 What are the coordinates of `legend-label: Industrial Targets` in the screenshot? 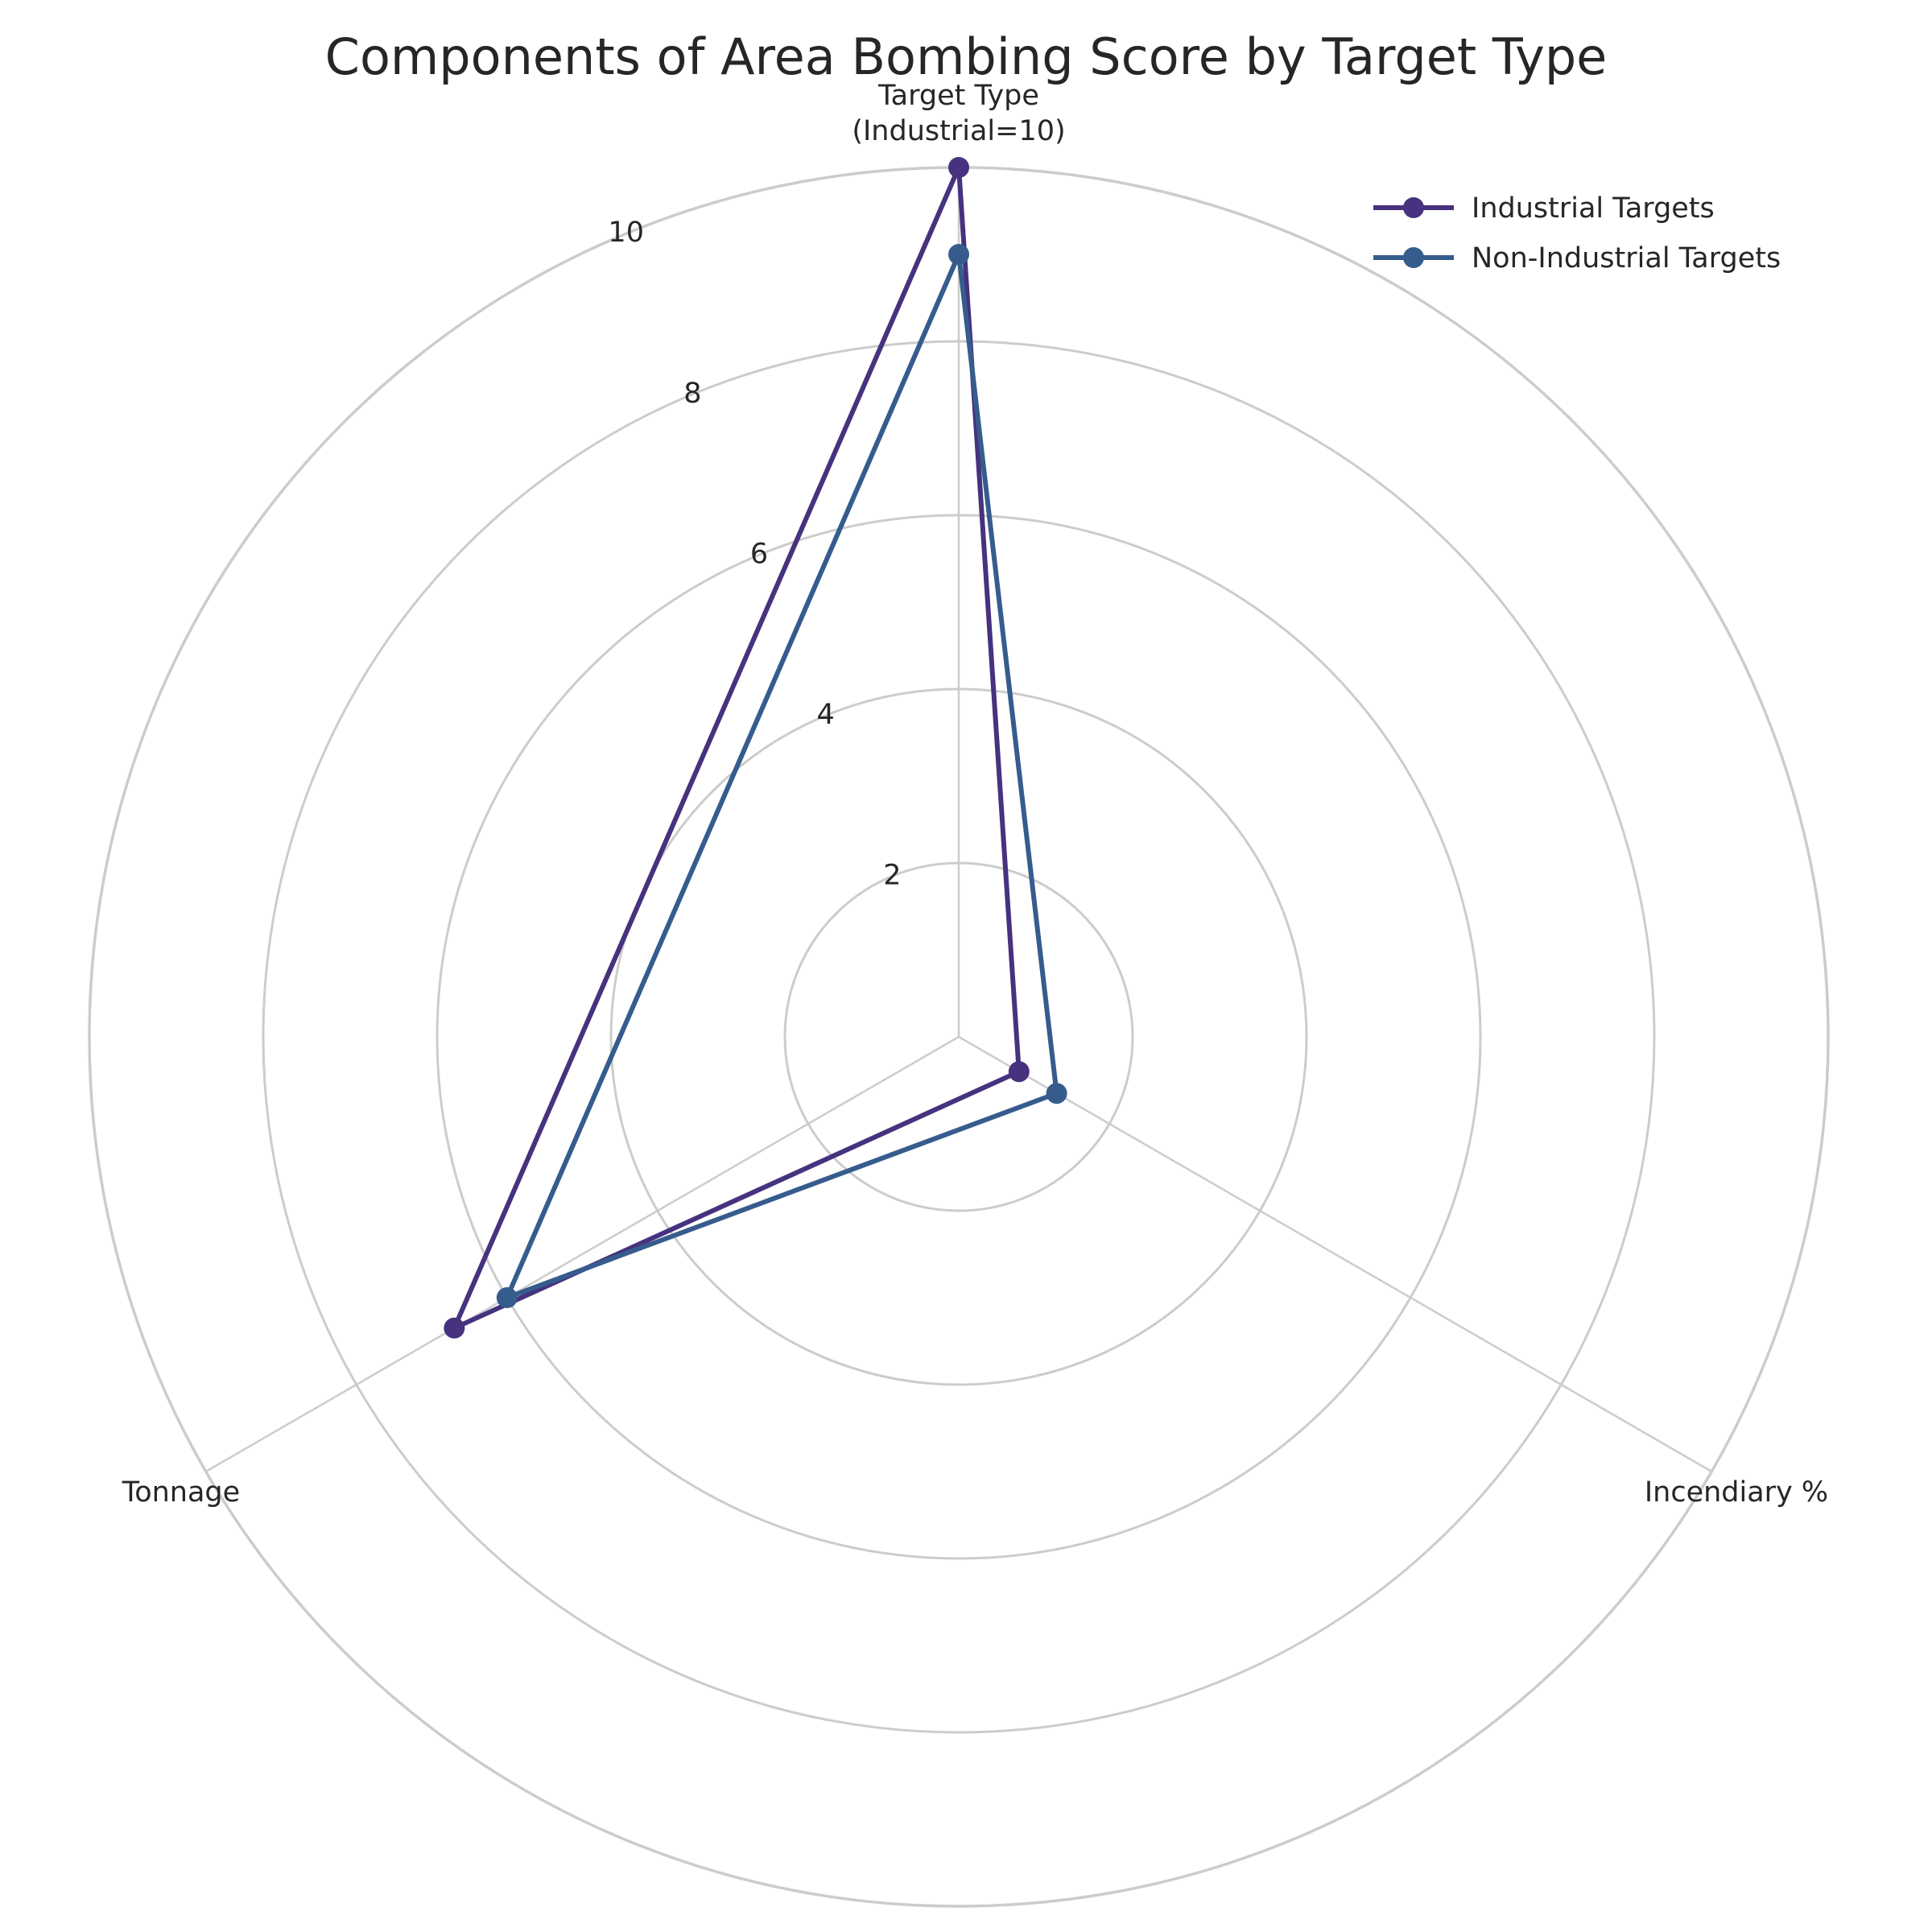 It's located at (1593, 208).